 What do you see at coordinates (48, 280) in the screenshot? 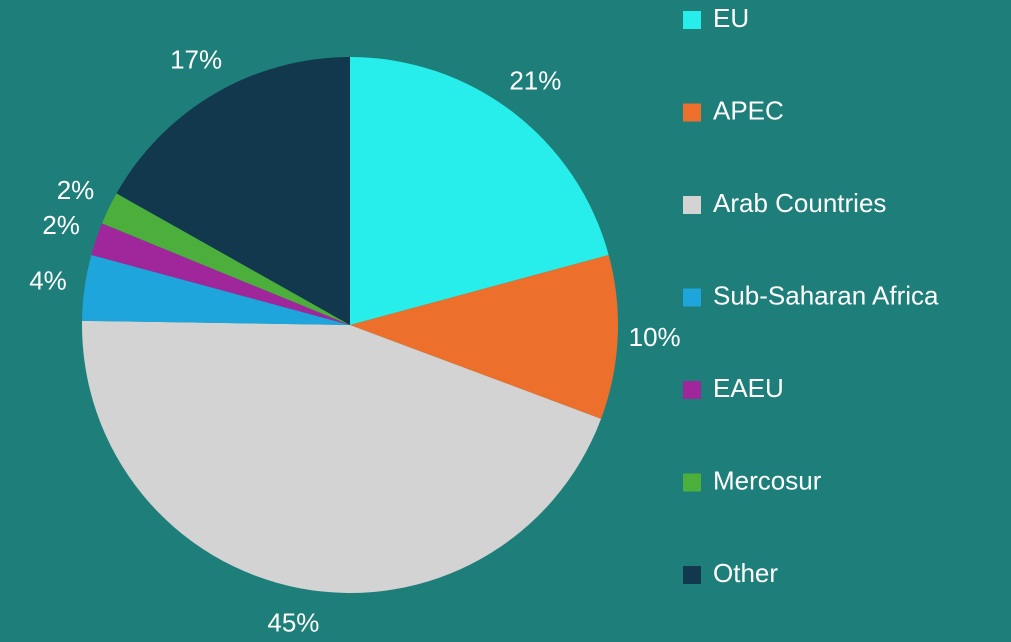
I see `data-label: 4%` at bounding box center [48, 280].